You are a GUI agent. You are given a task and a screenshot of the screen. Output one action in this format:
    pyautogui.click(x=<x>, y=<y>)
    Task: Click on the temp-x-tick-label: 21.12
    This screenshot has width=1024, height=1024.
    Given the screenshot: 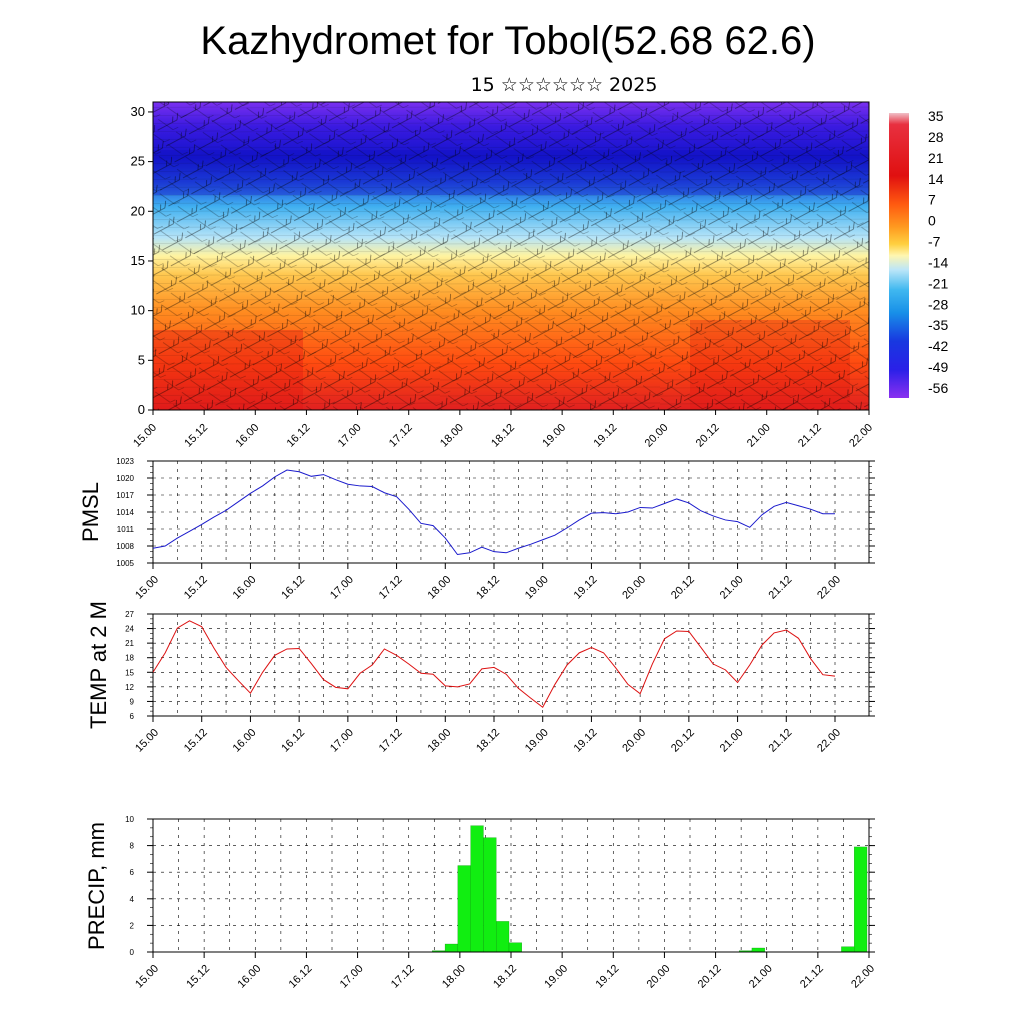 What is the action you would take?
    pyautogui.click(x=780, y=741)
    